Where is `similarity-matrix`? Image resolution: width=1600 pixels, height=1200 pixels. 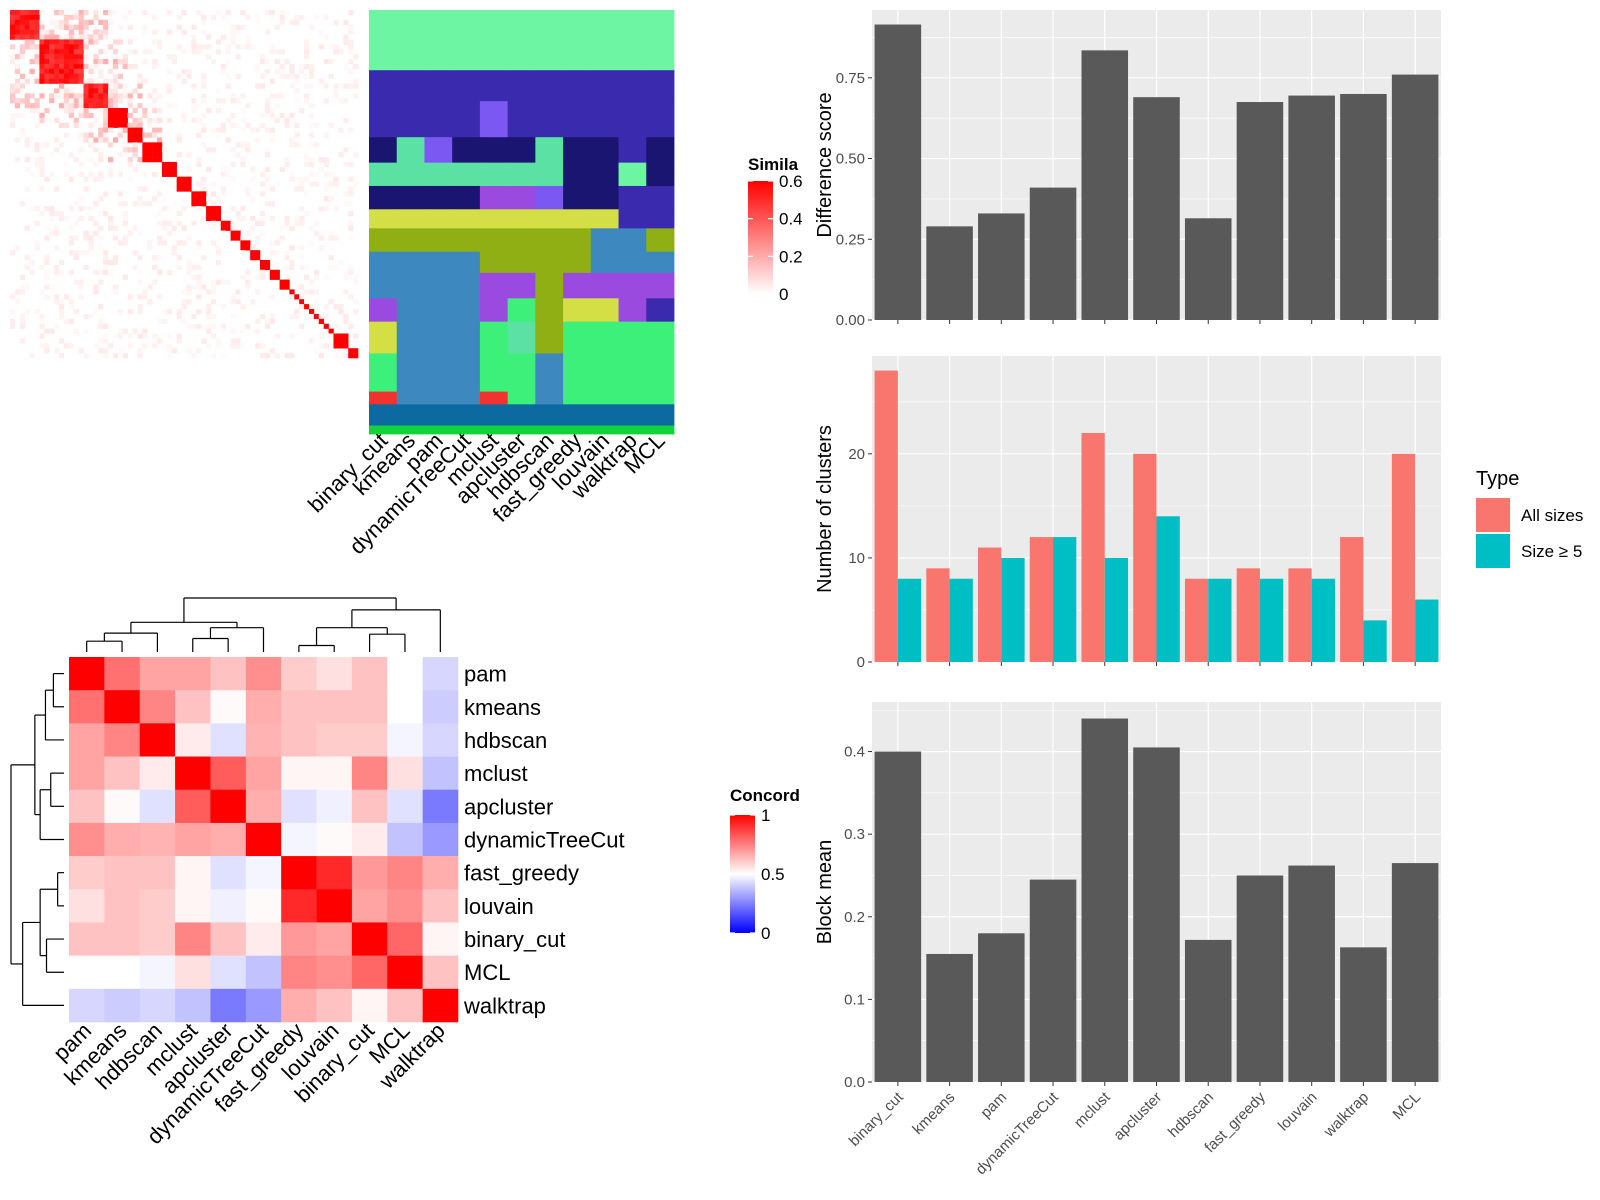 similarity-matrix is located at coordinates (184, 184).